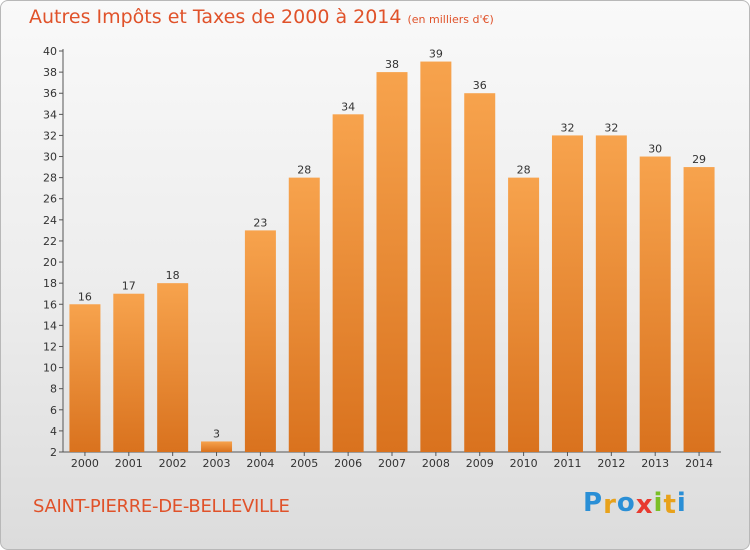  What do you see at coordinates (50, 304) in the screenshot?
I see `y-tick-label: 16` at bounding box center [50, 304].